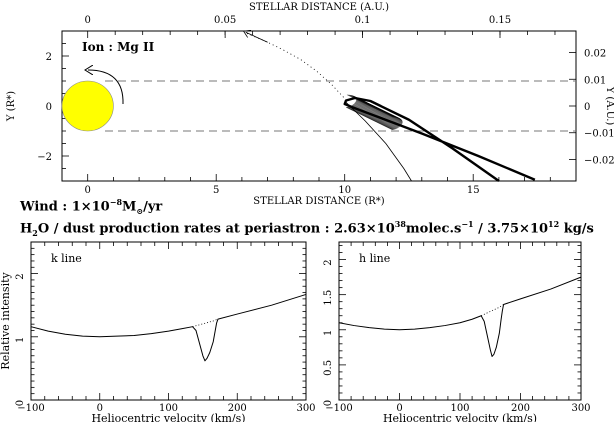 The image size is (614, 422). I want to click on orbit-right-tick-label: 0.02, so click(595, 54).